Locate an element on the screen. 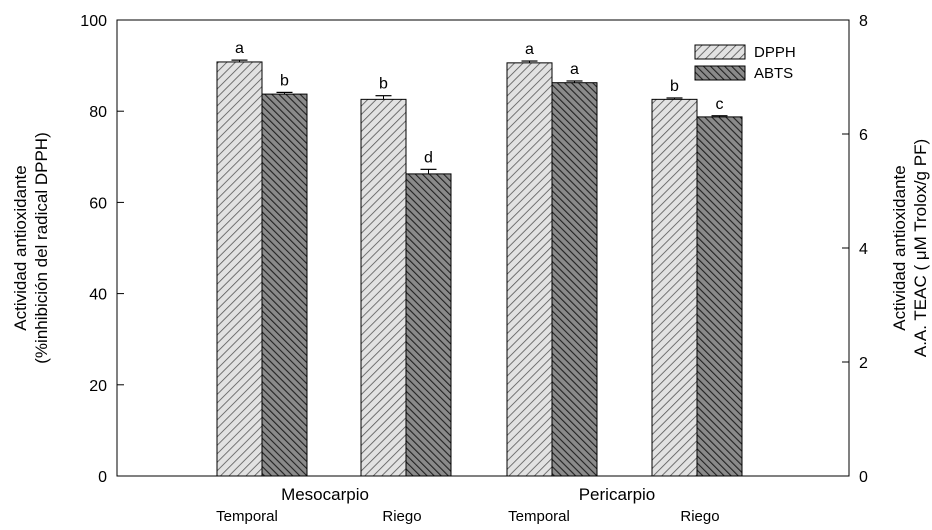  right-tick-label: 0 is located at coordinates (863, 477).